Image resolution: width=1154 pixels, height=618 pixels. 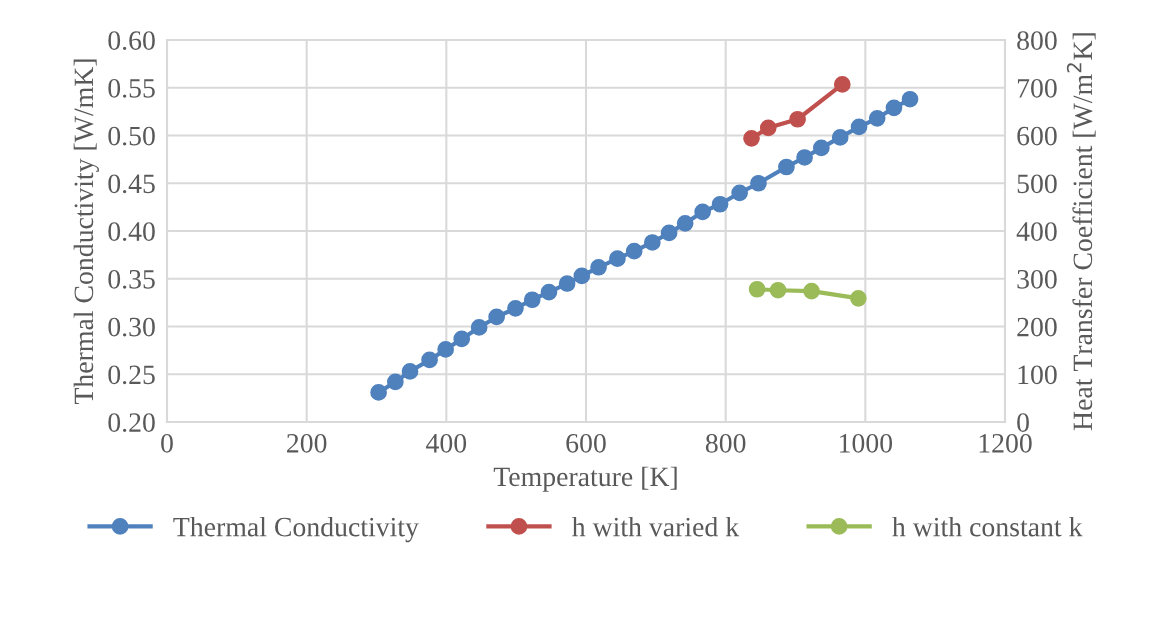 What do you see at coordinates (1005, 443) in the screenshot?
I see `x-tick-label: 1200` at bounding box center [1005, 443].